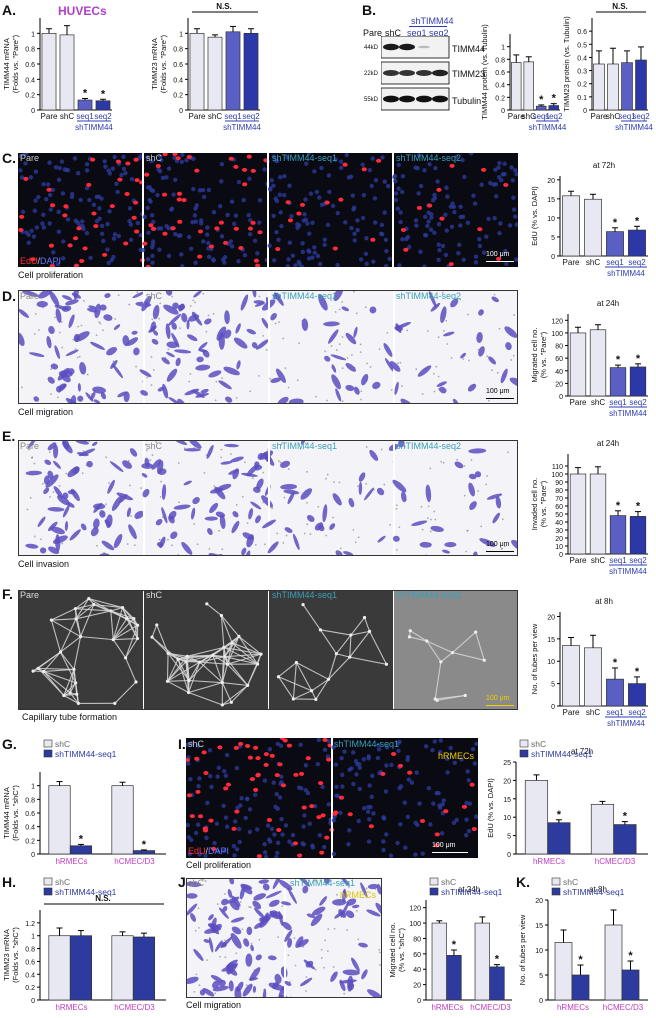 This screenshot has height=1018, width=656. What do you see at coordinates (559, 539) in the screenshot?
I see `y-tick-label: 20` at bounding box center [559, 539].